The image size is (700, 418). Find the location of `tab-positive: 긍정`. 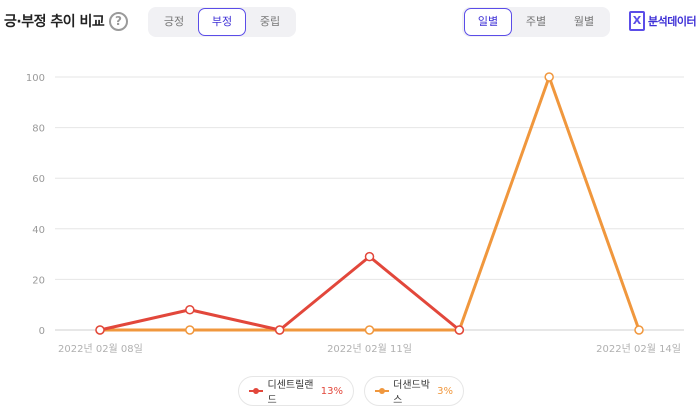

tab-positive: 긍정 is located at coordinates (174, 21).